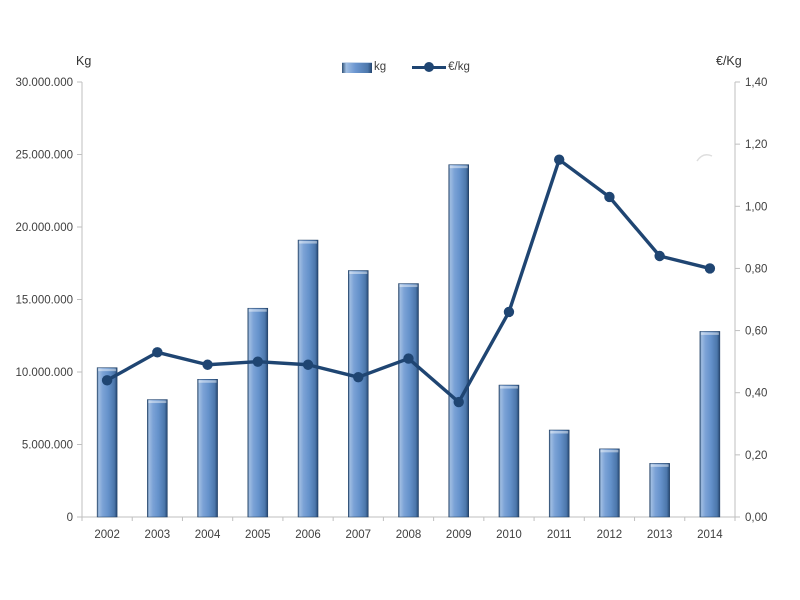 The width and height of the screenshot is (800, 600). I want to click on y-axis-right-tick-label: 1,20, so click(756, 145).